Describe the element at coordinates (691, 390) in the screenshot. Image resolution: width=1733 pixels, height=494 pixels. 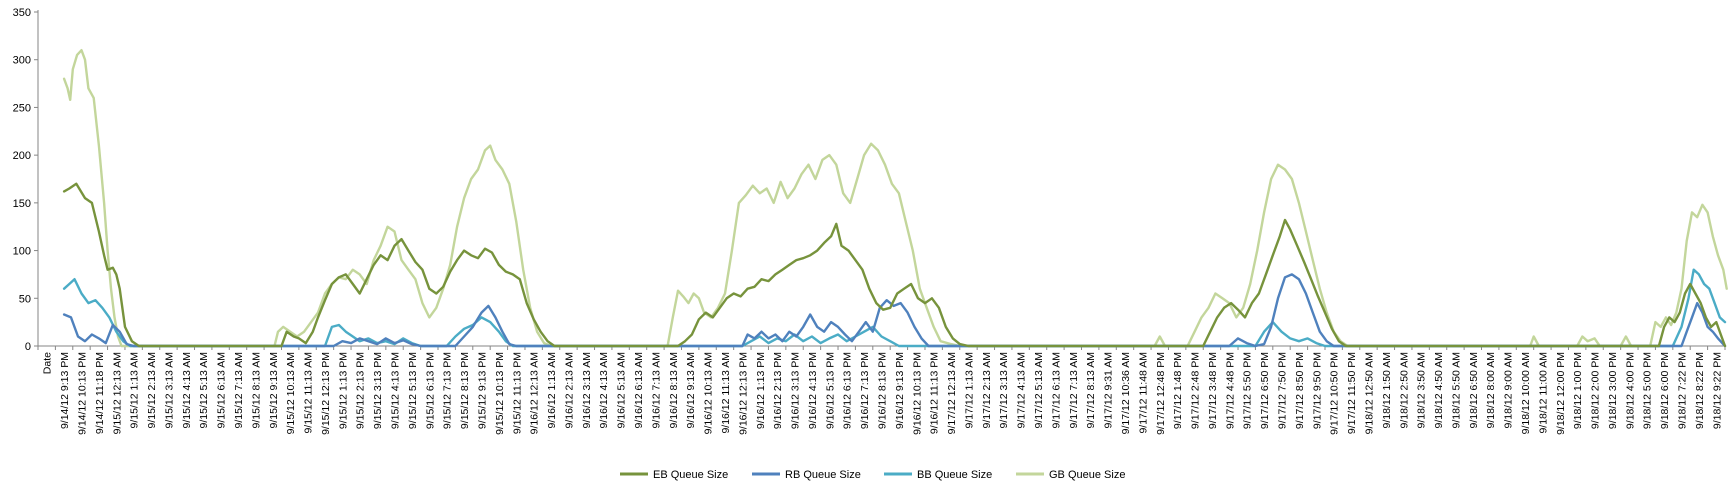
I see `x-tick-label: 9/16/12 9:13 AM` at that location.